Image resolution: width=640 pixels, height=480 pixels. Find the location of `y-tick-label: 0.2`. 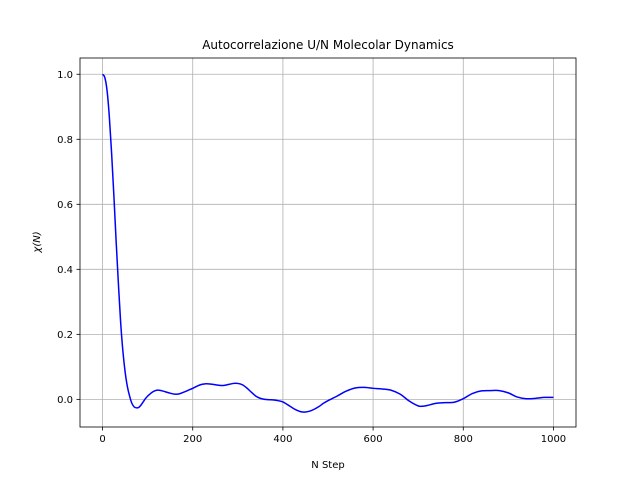

y-tick-label: 0.2 is located at coordinates (65, 335).